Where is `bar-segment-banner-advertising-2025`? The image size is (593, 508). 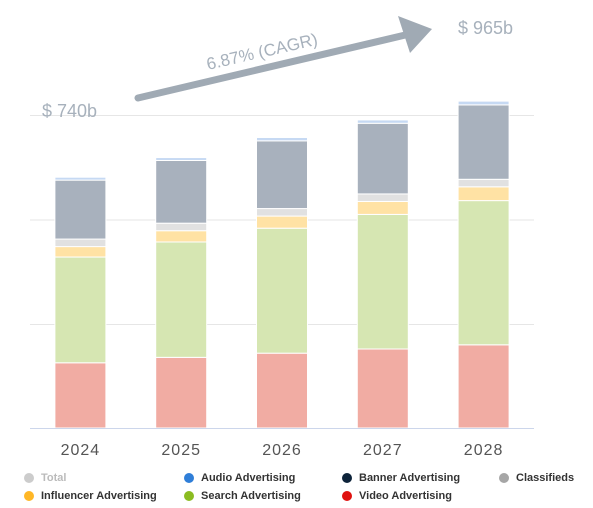
bar-segment-banner-advertising-2025 is located at coordinates (181, 191).